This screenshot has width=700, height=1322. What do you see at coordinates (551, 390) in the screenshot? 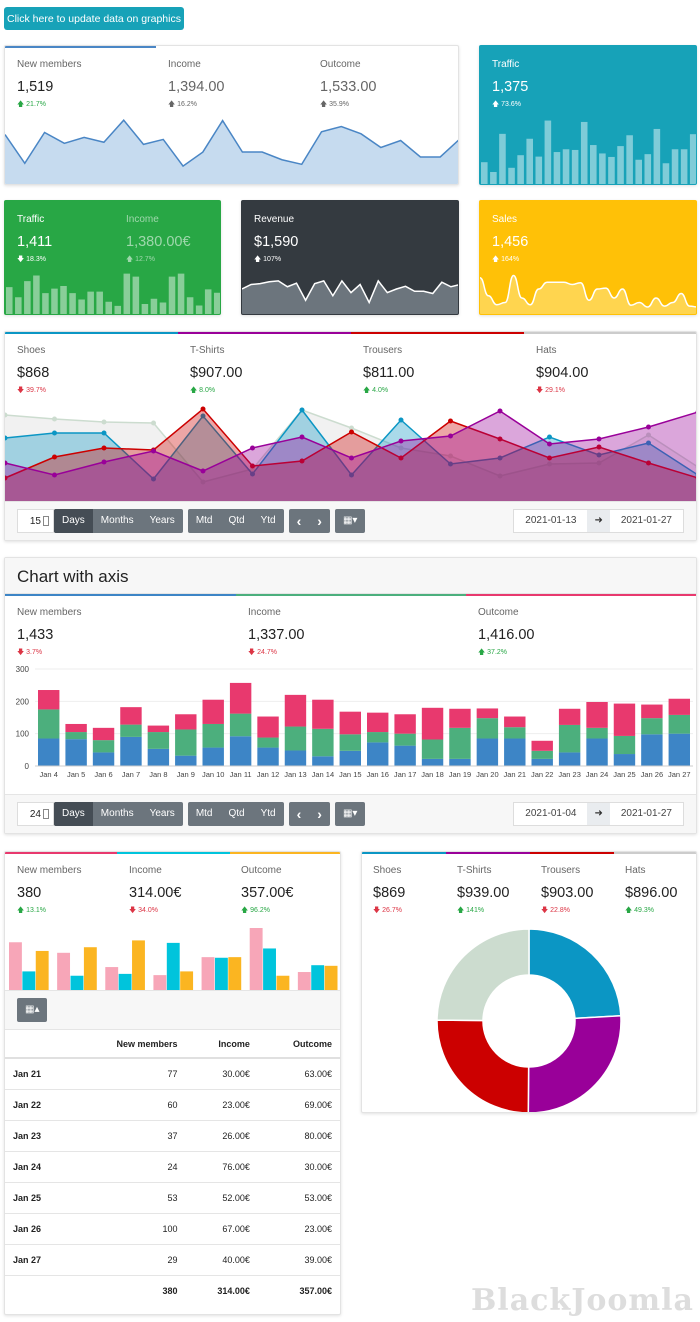
I see `stat-delta: 🡇 29.1%` at bounding box center [551, 390].